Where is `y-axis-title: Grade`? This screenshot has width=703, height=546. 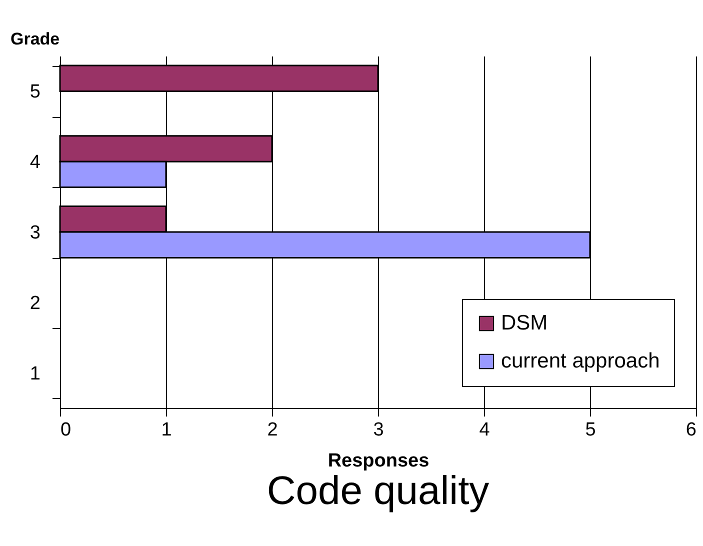 y-axis-title: Grade is located at coordinates (35, 39).